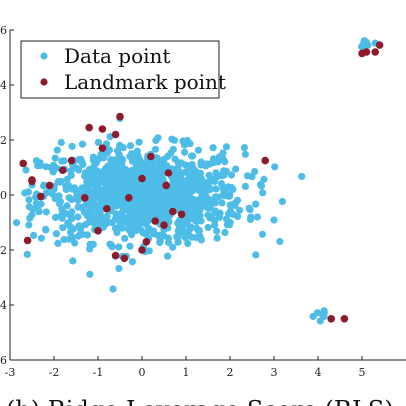 This screenshot has width=406, height=406. Describe the element at coordinates (3, 195) in the screenshot. I see `y-tick-label: 0` at that location.